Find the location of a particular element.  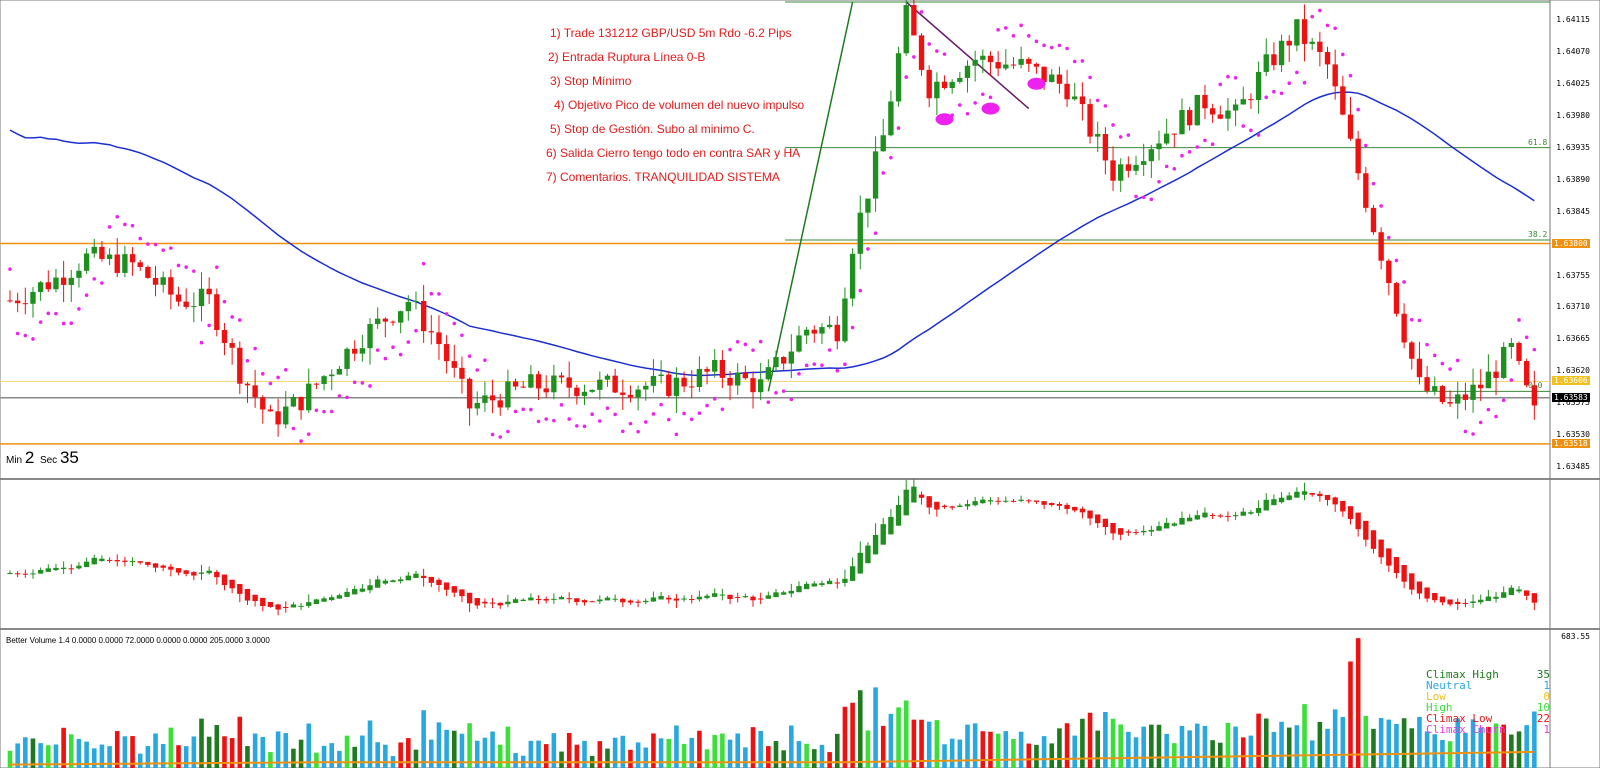

legend-label: Climax High is located at coordinates (1462, 674).